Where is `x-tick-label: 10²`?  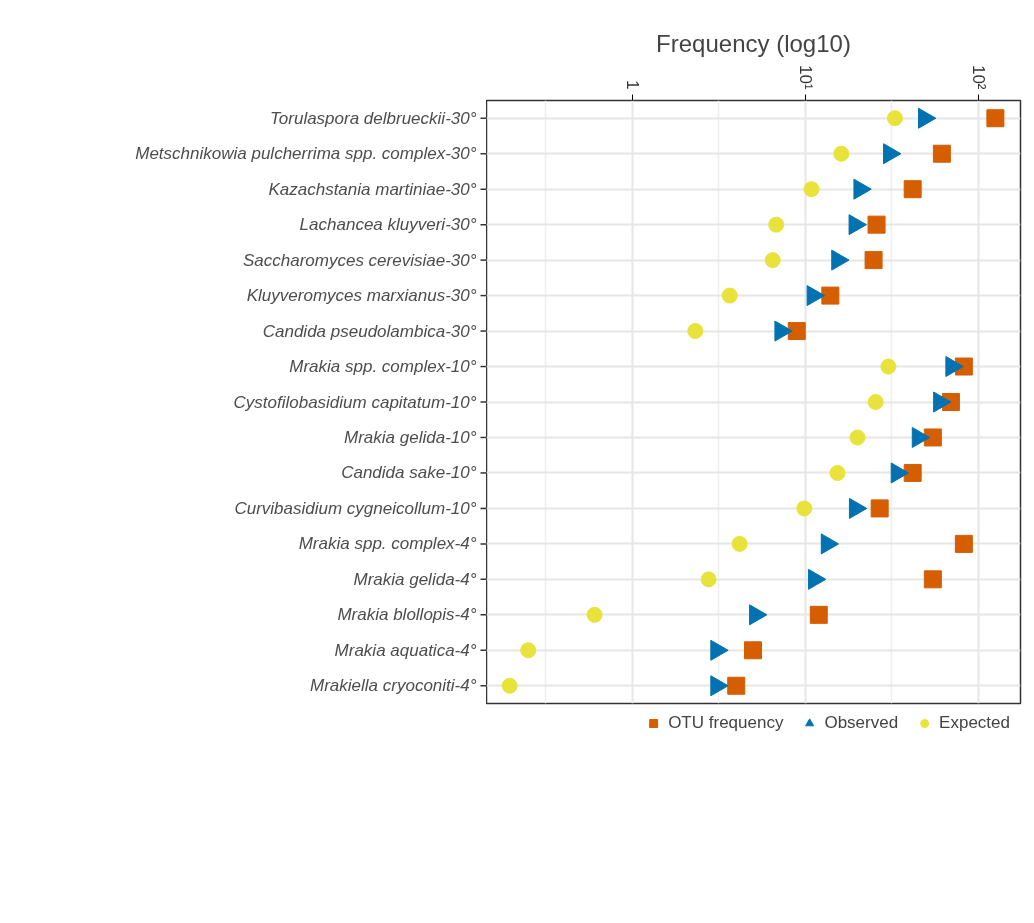
x-tick-label: 10² is located at coordinates (978, 77).